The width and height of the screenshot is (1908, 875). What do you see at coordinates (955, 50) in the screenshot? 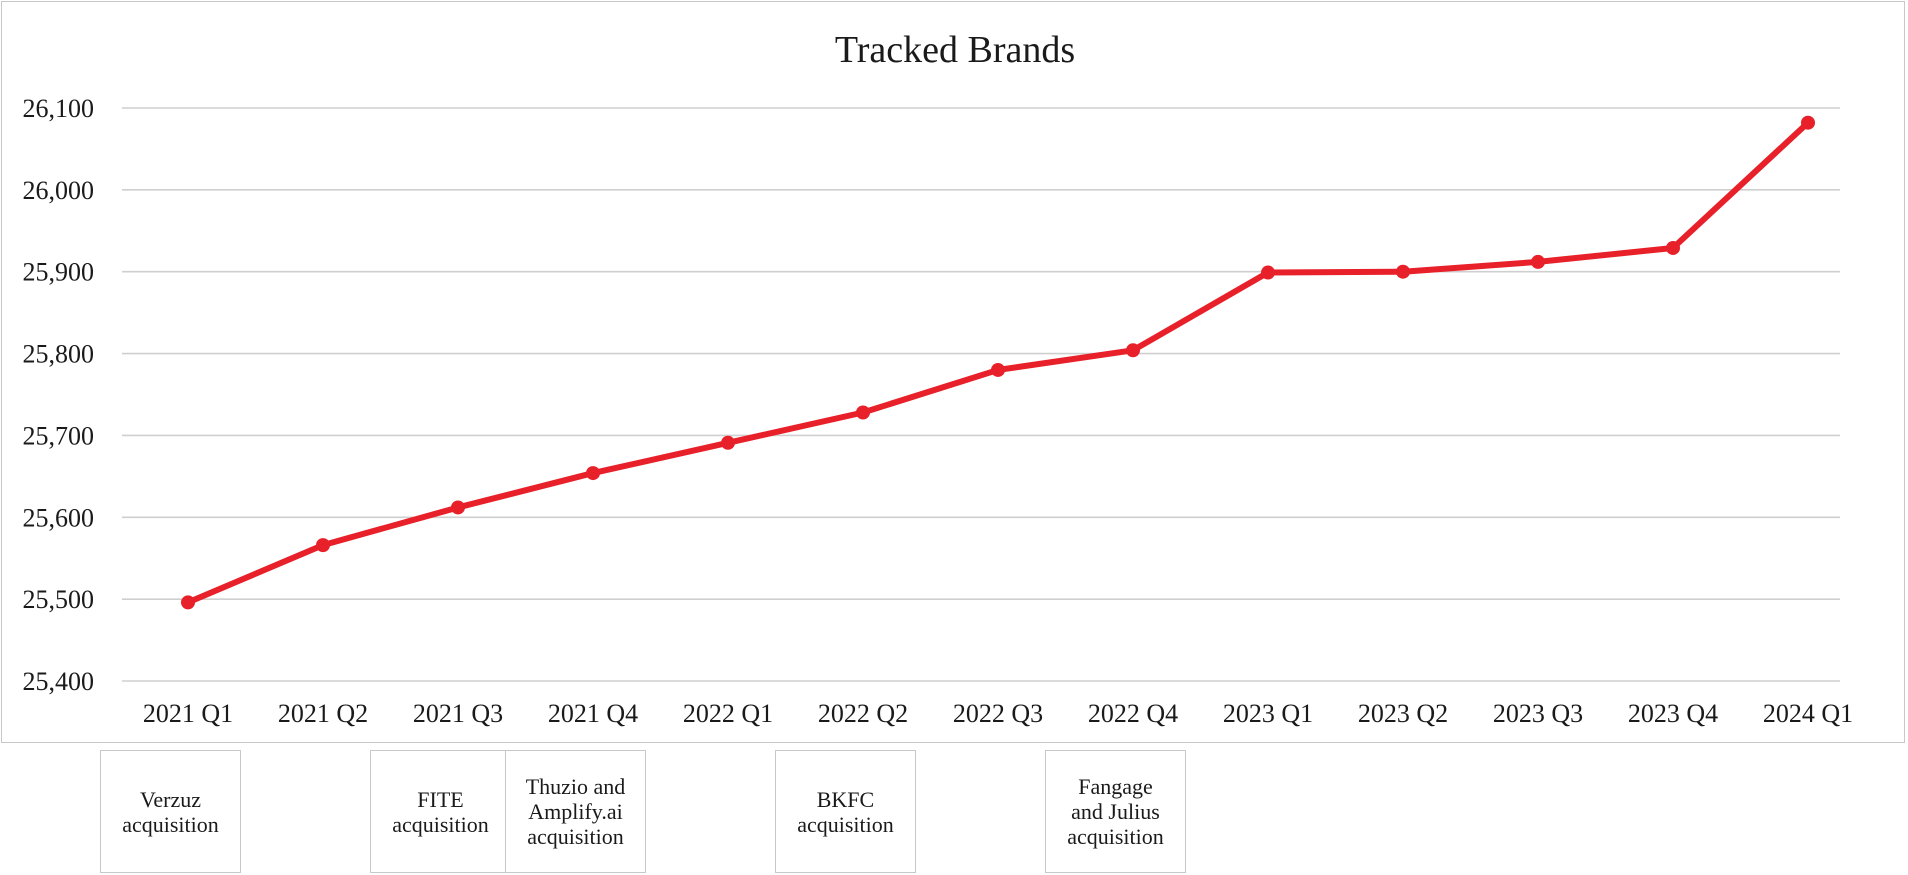
I see `chart-title: Tracked Brands` at bounding box center [955, 50].